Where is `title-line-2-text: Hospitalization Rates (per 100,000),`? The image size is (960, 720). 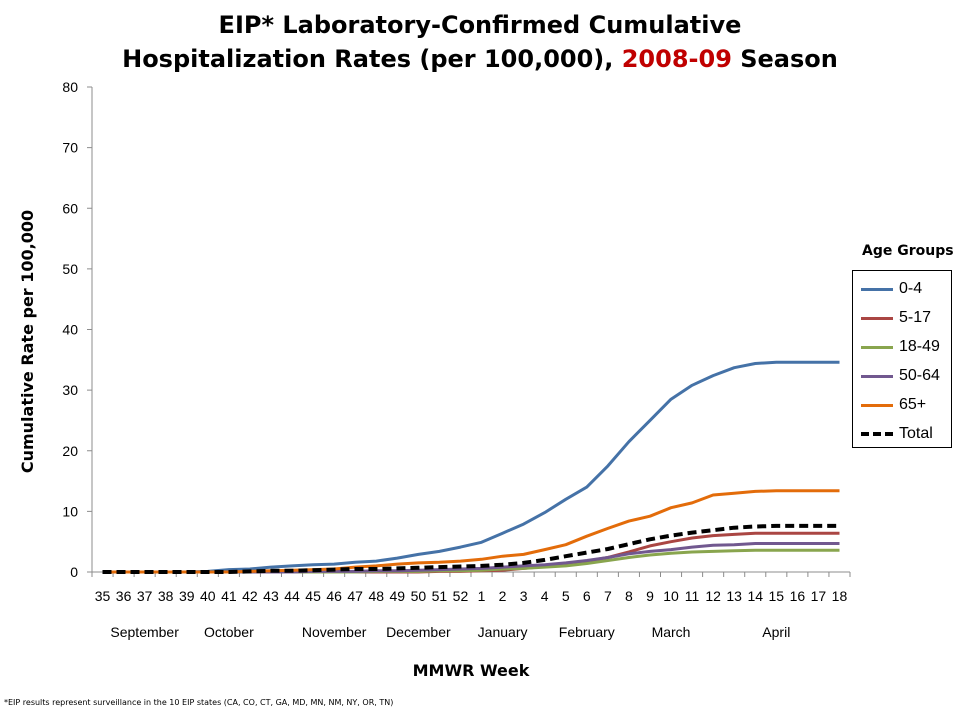
title-line-2-text: Hospitalization Rates (per 100,000), is located at coordinates (372, 59).